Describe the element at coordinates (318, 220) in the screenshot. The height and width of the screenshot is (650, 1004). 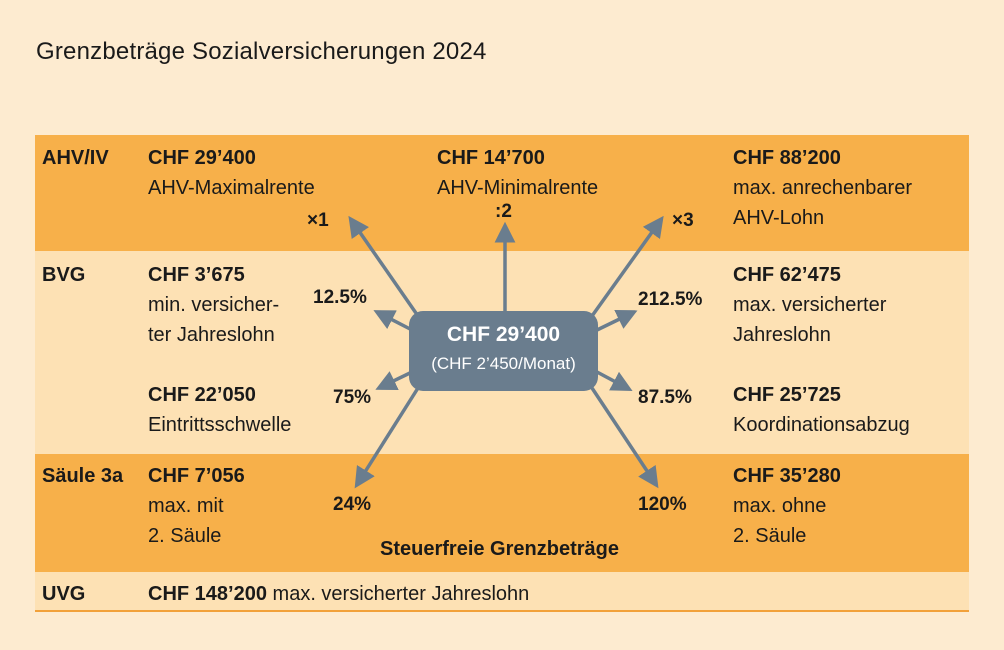
I see `factor-ahv-max-rente: ×1` at that location.